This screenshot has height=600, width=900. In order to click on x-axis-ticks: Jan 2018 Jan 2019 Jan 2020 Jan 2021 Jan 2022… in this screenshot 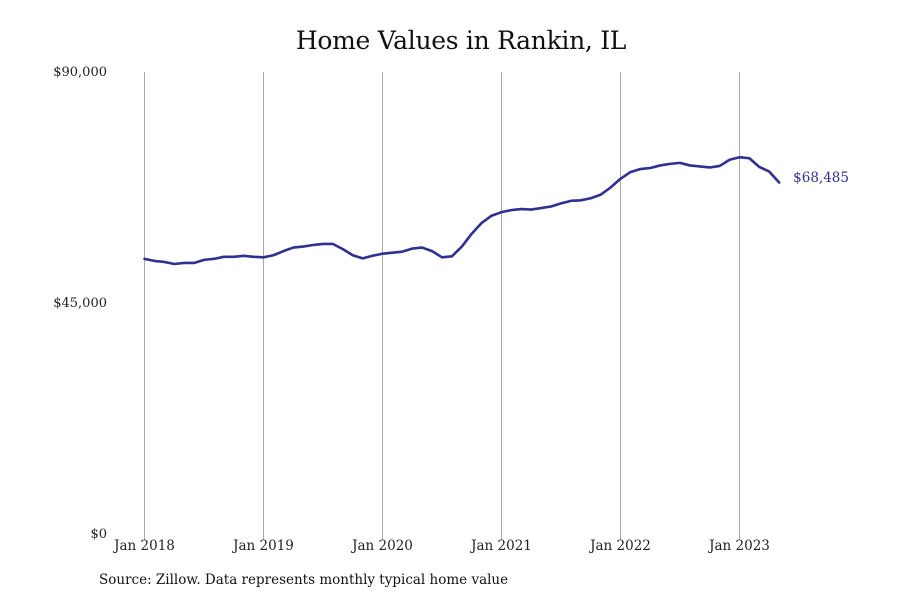, I will do `click(441, 546)`.